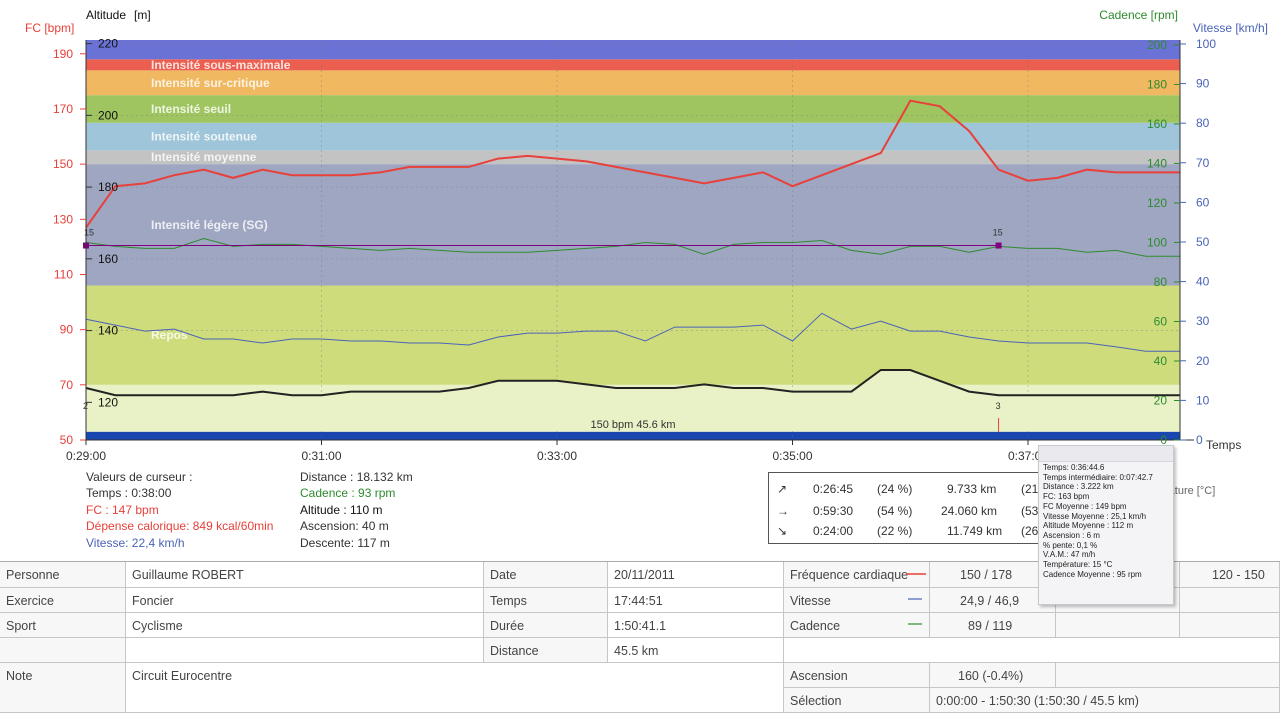 The height and width of the screenshot is (713, 1280). Describe the element at coordinates (1203, 400) in the screenshot. I see `speed-tick-label: 10` at that location.